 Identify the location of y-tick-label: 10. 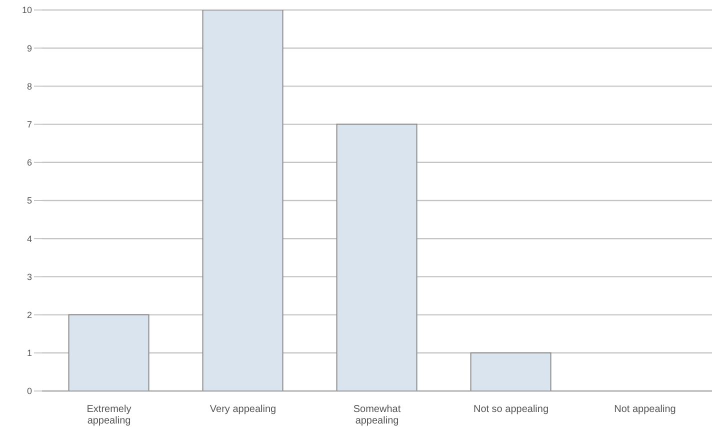
(27, 10).